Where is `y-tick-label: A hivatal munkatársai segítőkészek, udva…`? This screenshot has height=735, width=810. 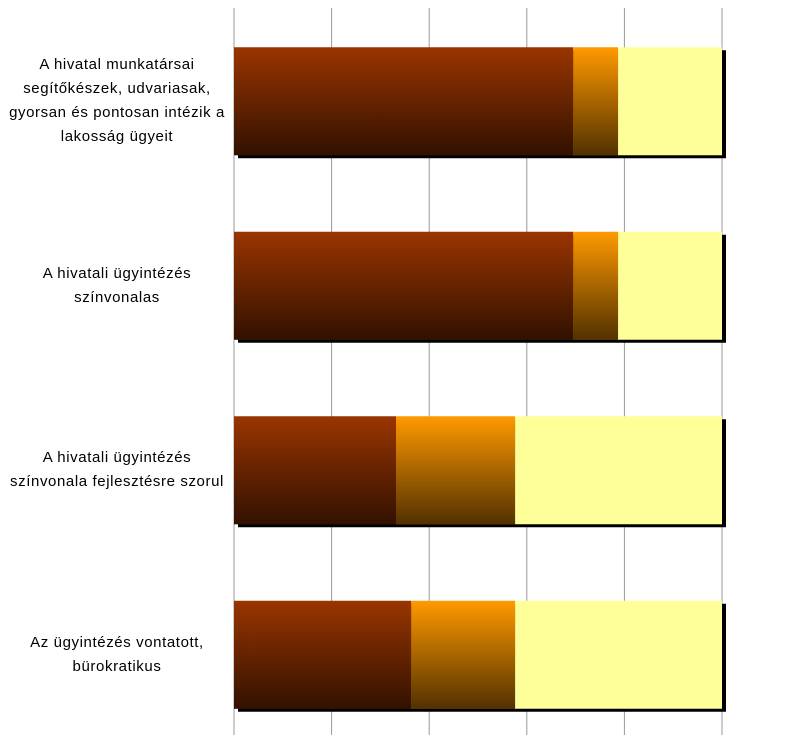 y-tick-label: A hivatal munkatársai segítőkészek, udva… is located at coordinates (117, 101).